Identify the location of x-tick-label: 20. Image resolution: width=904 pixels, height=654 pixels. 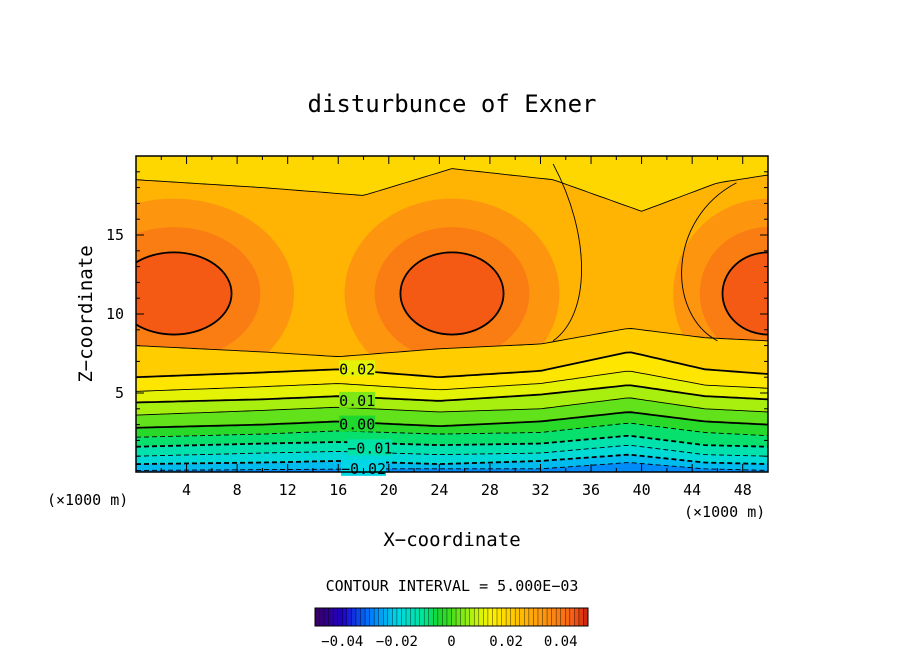
(389, 490).